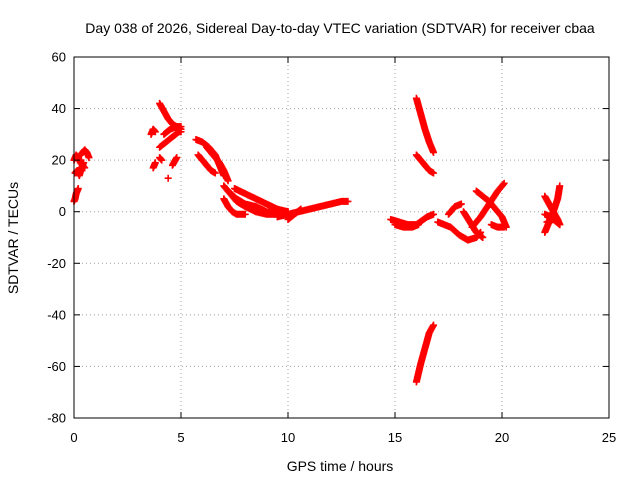  What do you see at coordinates (13, 238) in the screenshot?
I see `y-axis-label: SDTVAR / TECUs` at bounding box center [13, 238].